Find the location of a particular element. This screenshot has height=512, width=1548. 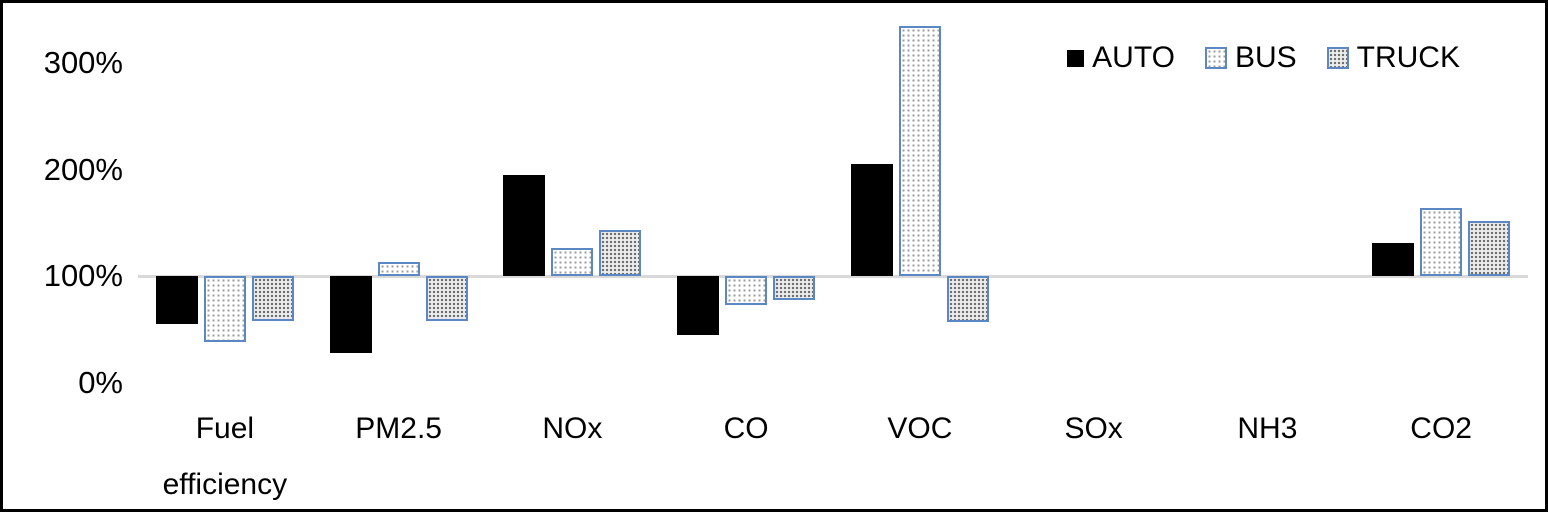

bar-auto-co2 is located at coordinates (1393, 260).